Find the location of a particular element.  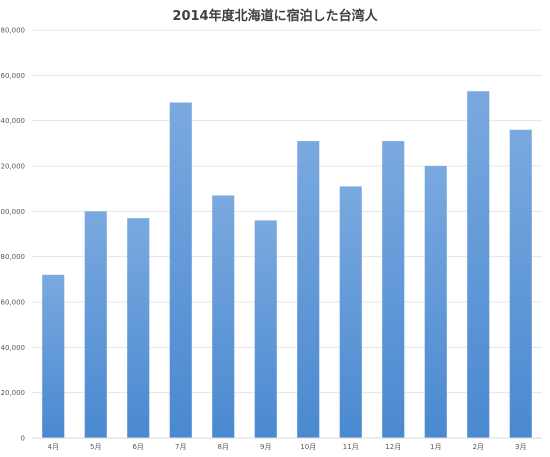

x-tick-label: 11月 is located at coordinates (351, 447).